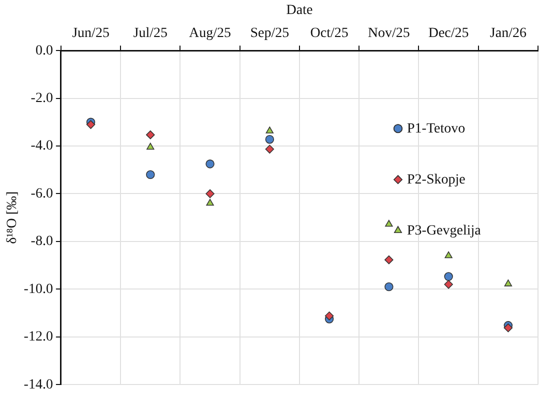 This screenshot has height=396, width=550. What do you see at coordinates (150, 33) in the screenshot?
I see `x-tick-label: Jul/25` at bounding box center [150, 33].